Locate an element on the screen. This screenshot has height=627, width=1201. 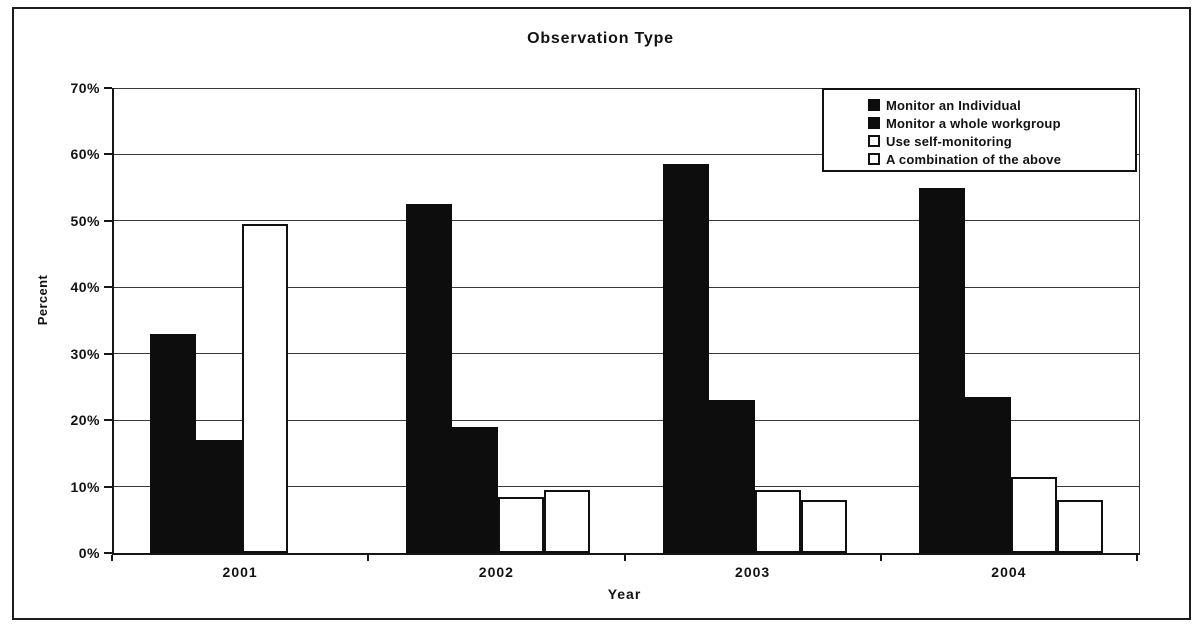
legend-item-4: A combination of the above is located at coordinates (1001, 159).